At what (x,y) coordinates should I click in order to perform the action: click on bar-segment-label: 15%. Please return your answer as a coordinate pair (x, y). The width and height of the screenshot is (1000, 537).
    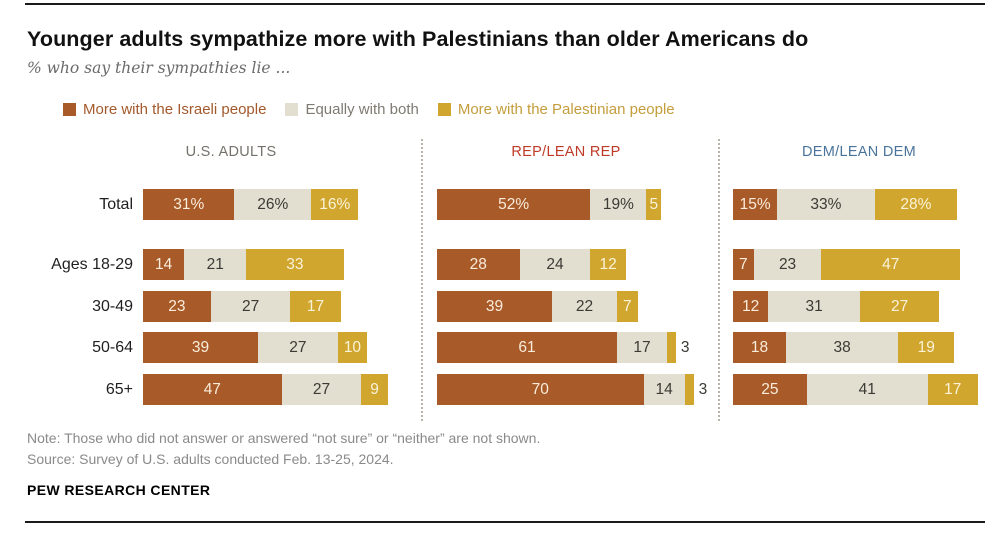
    Looking at the image, I should click on (755, 204).